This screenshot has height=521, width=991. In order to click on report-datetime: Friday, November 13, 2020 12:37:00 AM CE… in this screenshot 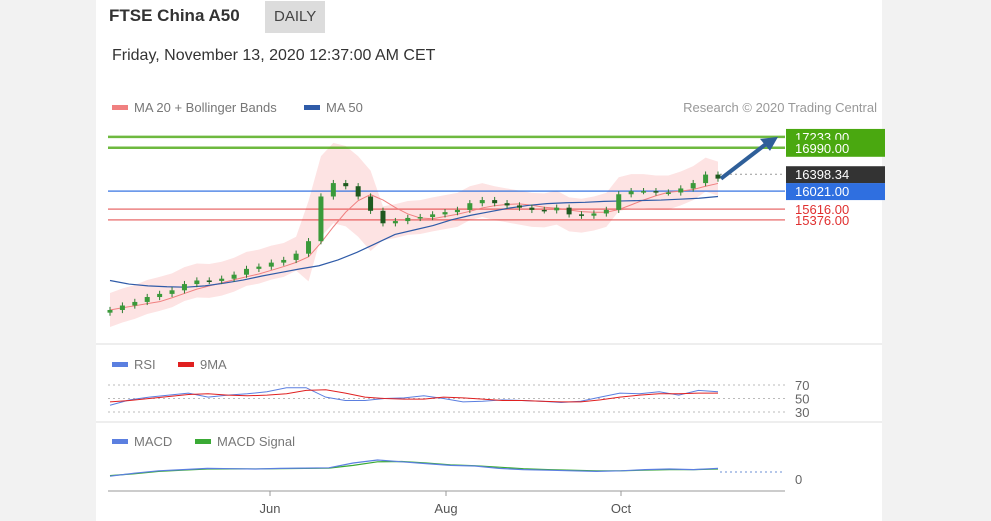, I will do `click(274, 55)`.